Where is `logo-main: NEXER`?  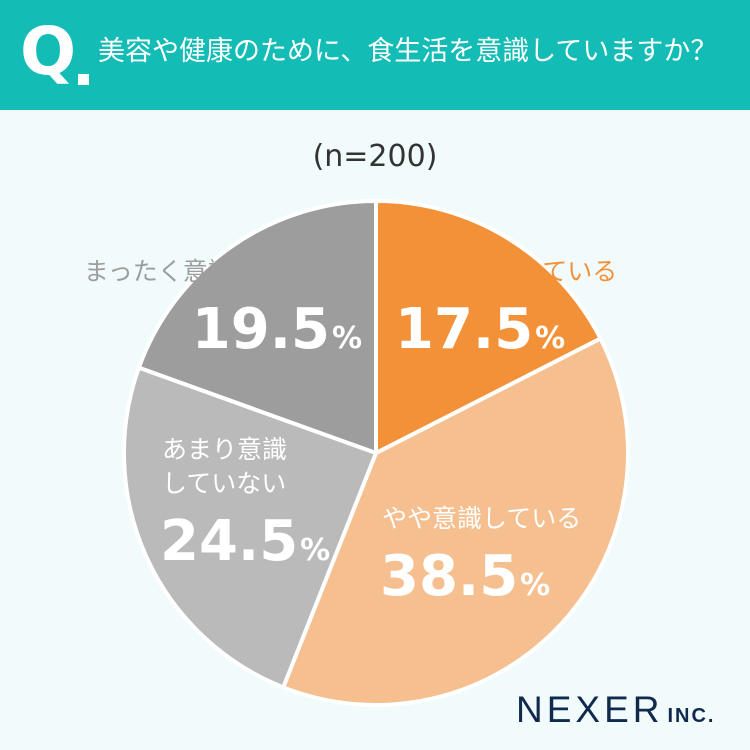 logo-main: NEXER is located at coordinates (590, 709).